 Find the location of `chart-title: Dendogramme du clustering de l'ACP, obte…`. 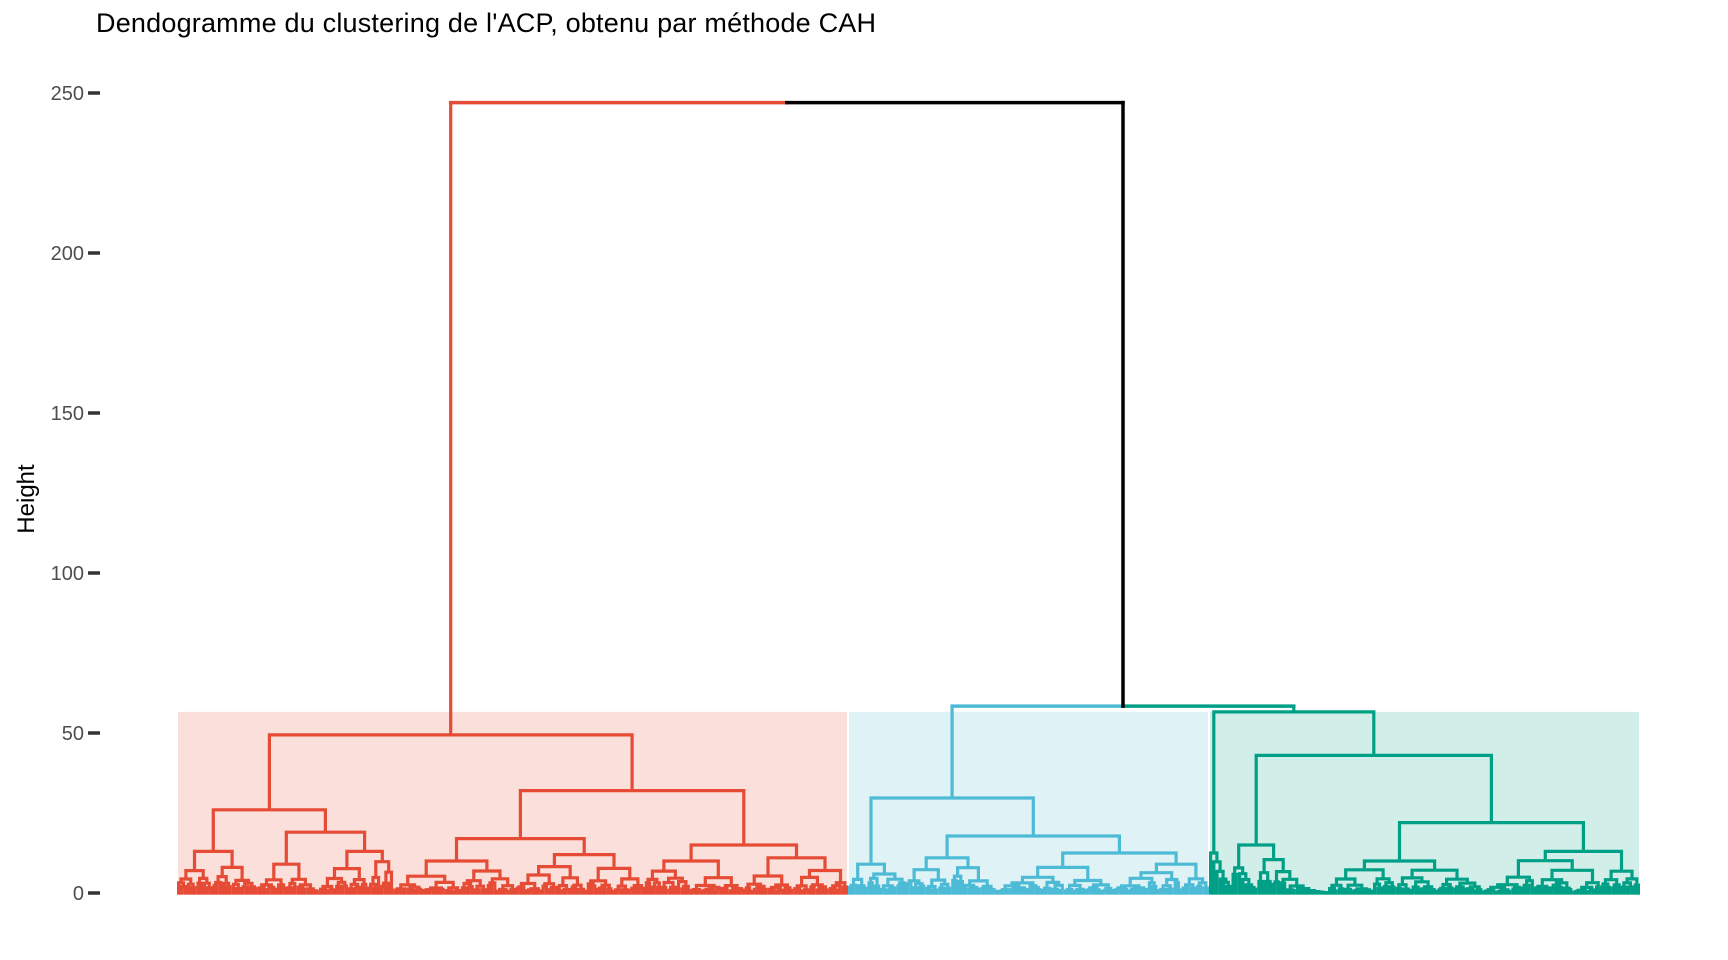

chart-title: Dendogramme du clustering de l'ACP, obte… is located at coordinates (486, 23).